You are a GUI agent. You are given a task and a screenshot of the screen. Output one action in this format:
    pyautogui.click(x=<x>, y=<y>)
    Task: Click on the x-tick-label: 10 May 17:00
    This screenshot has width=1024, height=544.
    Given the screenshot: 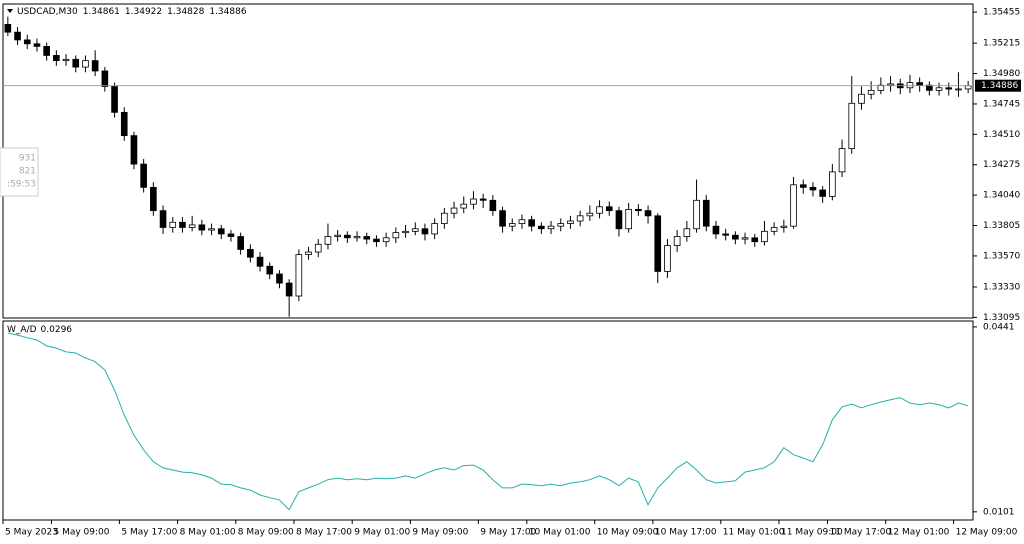 What is the action you would take?
    pyautogui.click(x=686, y=533)
    